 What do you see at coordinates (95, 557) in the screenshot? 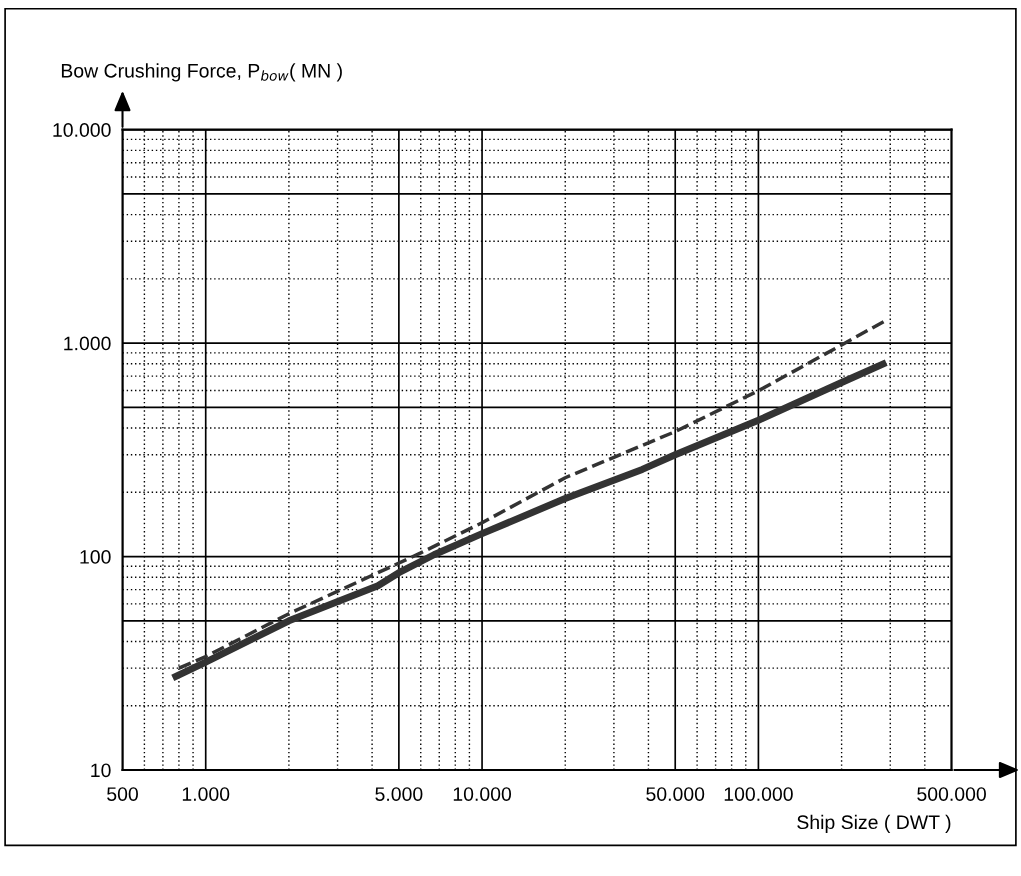
I see `y-tick-label: 100` at bounding box center [95, 557].